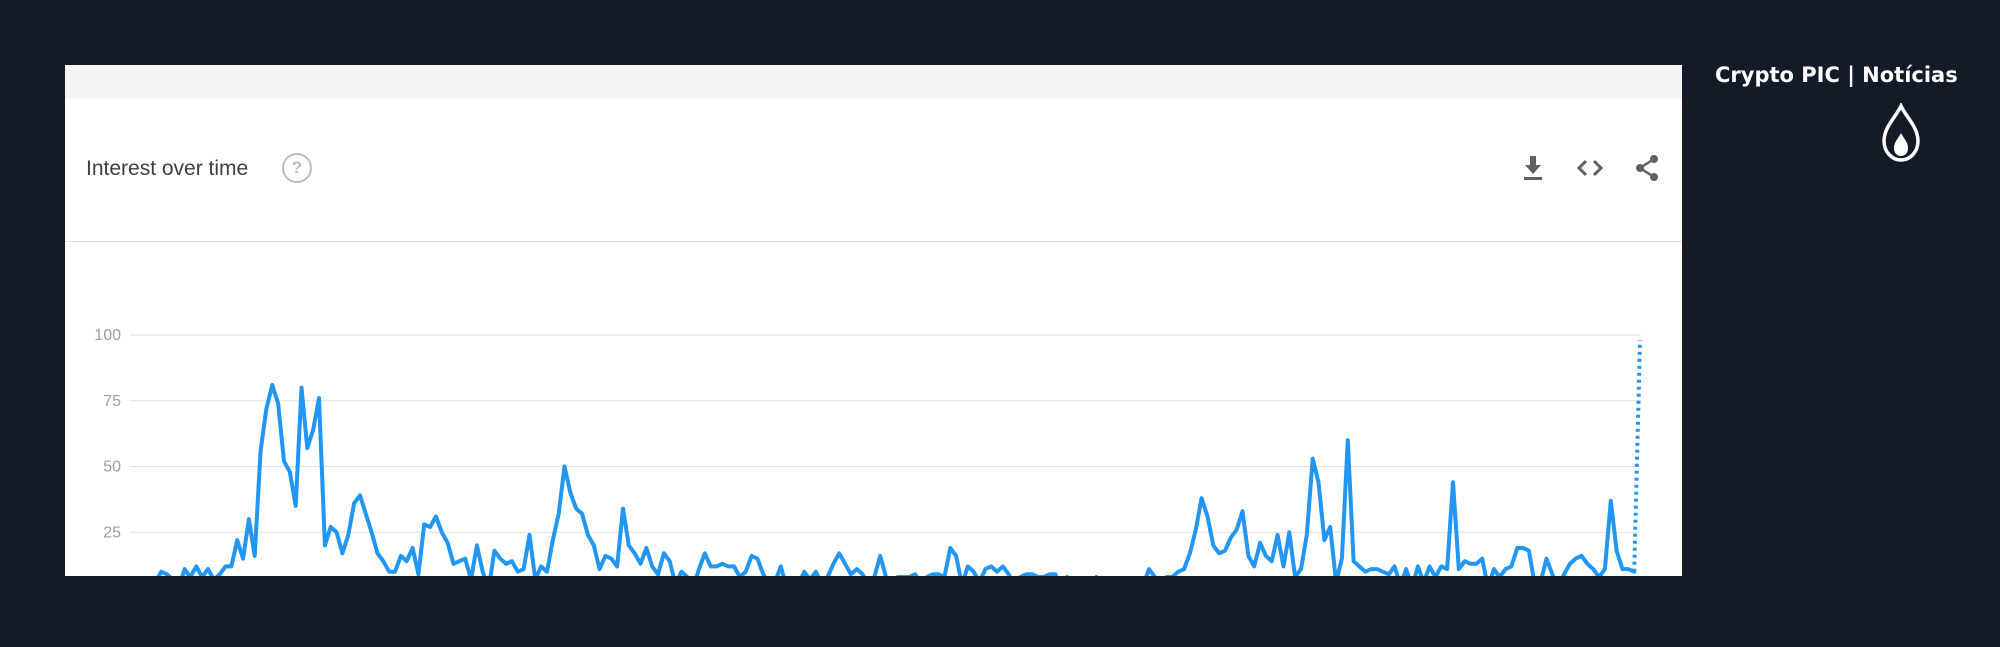  What do you see at coordinates (1836, 75) in the screenshot?
I see `brand-name: Crypto PIC | Notícias` at bounding box center [1836, 75].